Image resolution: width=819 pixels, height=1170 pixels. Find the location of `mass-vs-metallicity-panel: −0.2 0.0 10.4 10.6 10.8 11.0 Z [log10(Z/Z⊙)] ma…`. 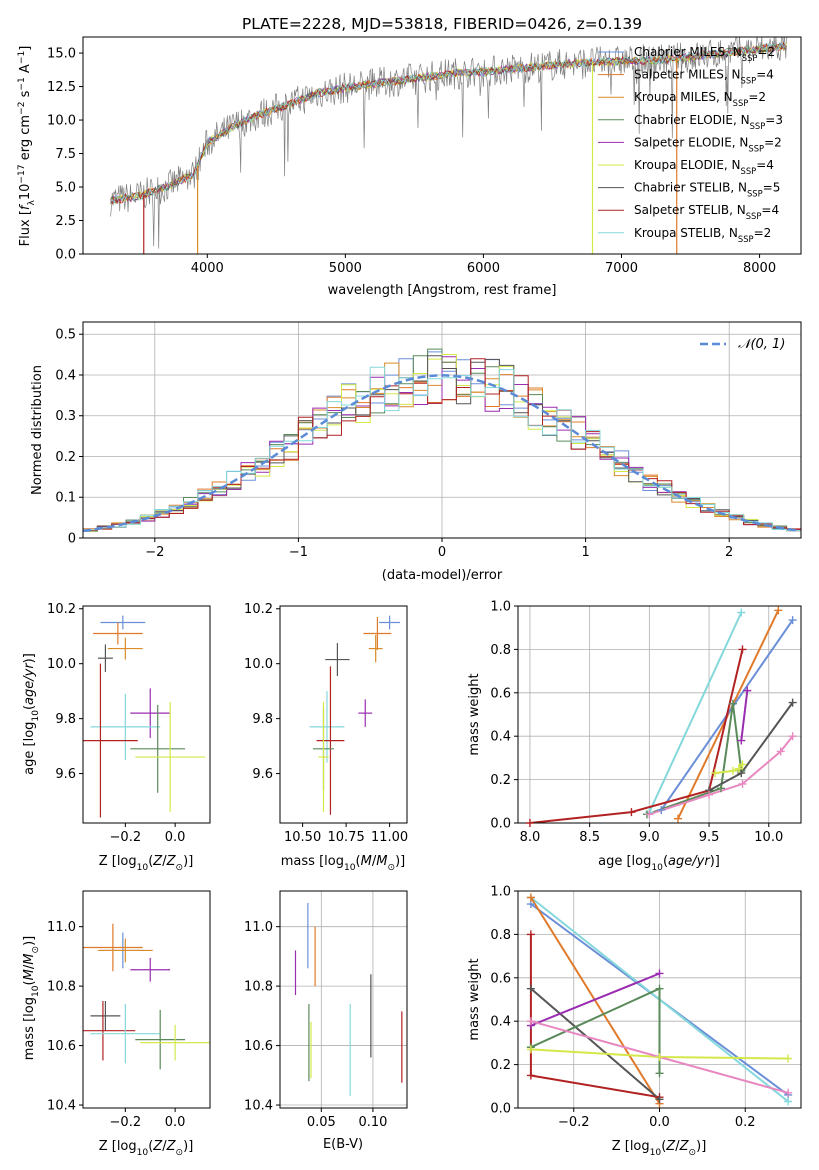

mass-vs-metallicity-panel: −0.2 0.0 10.4 10.6 10.8 11.0 Z [log10(Z/Z⊙)] ma… is located at coordinates (116, 1024).